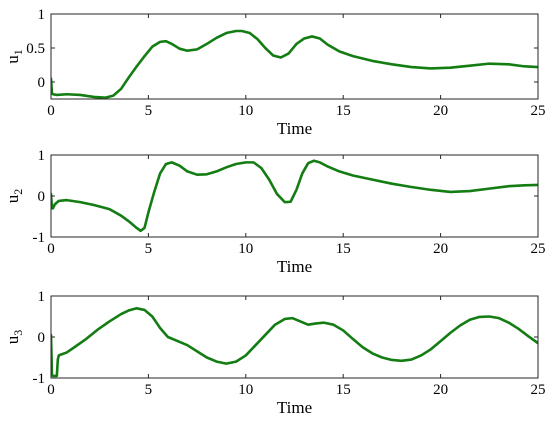  Describe the element at coordinates (14, 196) in the screenshot. I see `y-axis-label: u2` at that location.